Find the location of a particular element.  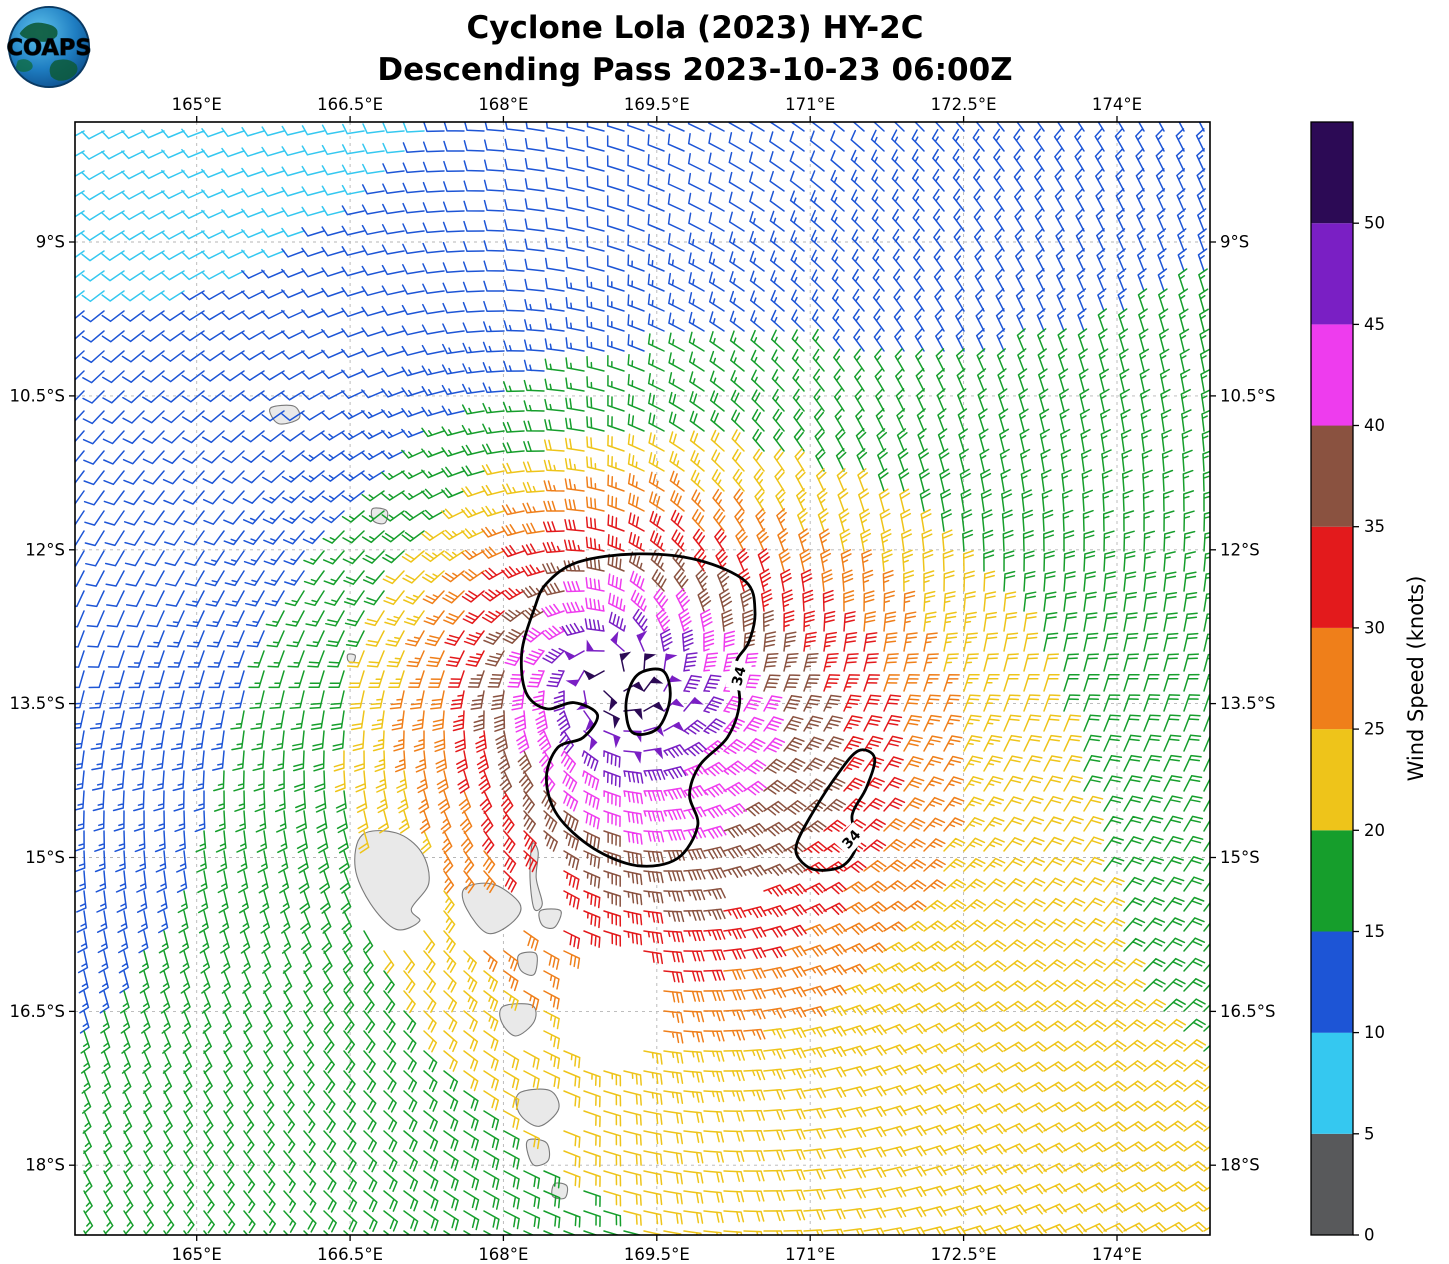

colorbar-tick-label: 40 is located at coordinates (1374, 425).